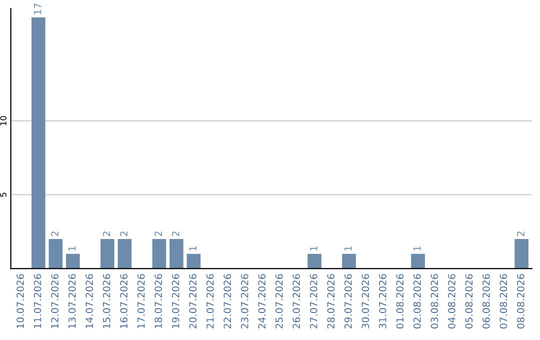 The image size is (540, 340). Describe the element at coordinates (20, 301) in the screenshot. I see `x-tick-label: 10.07.2026` at that location.